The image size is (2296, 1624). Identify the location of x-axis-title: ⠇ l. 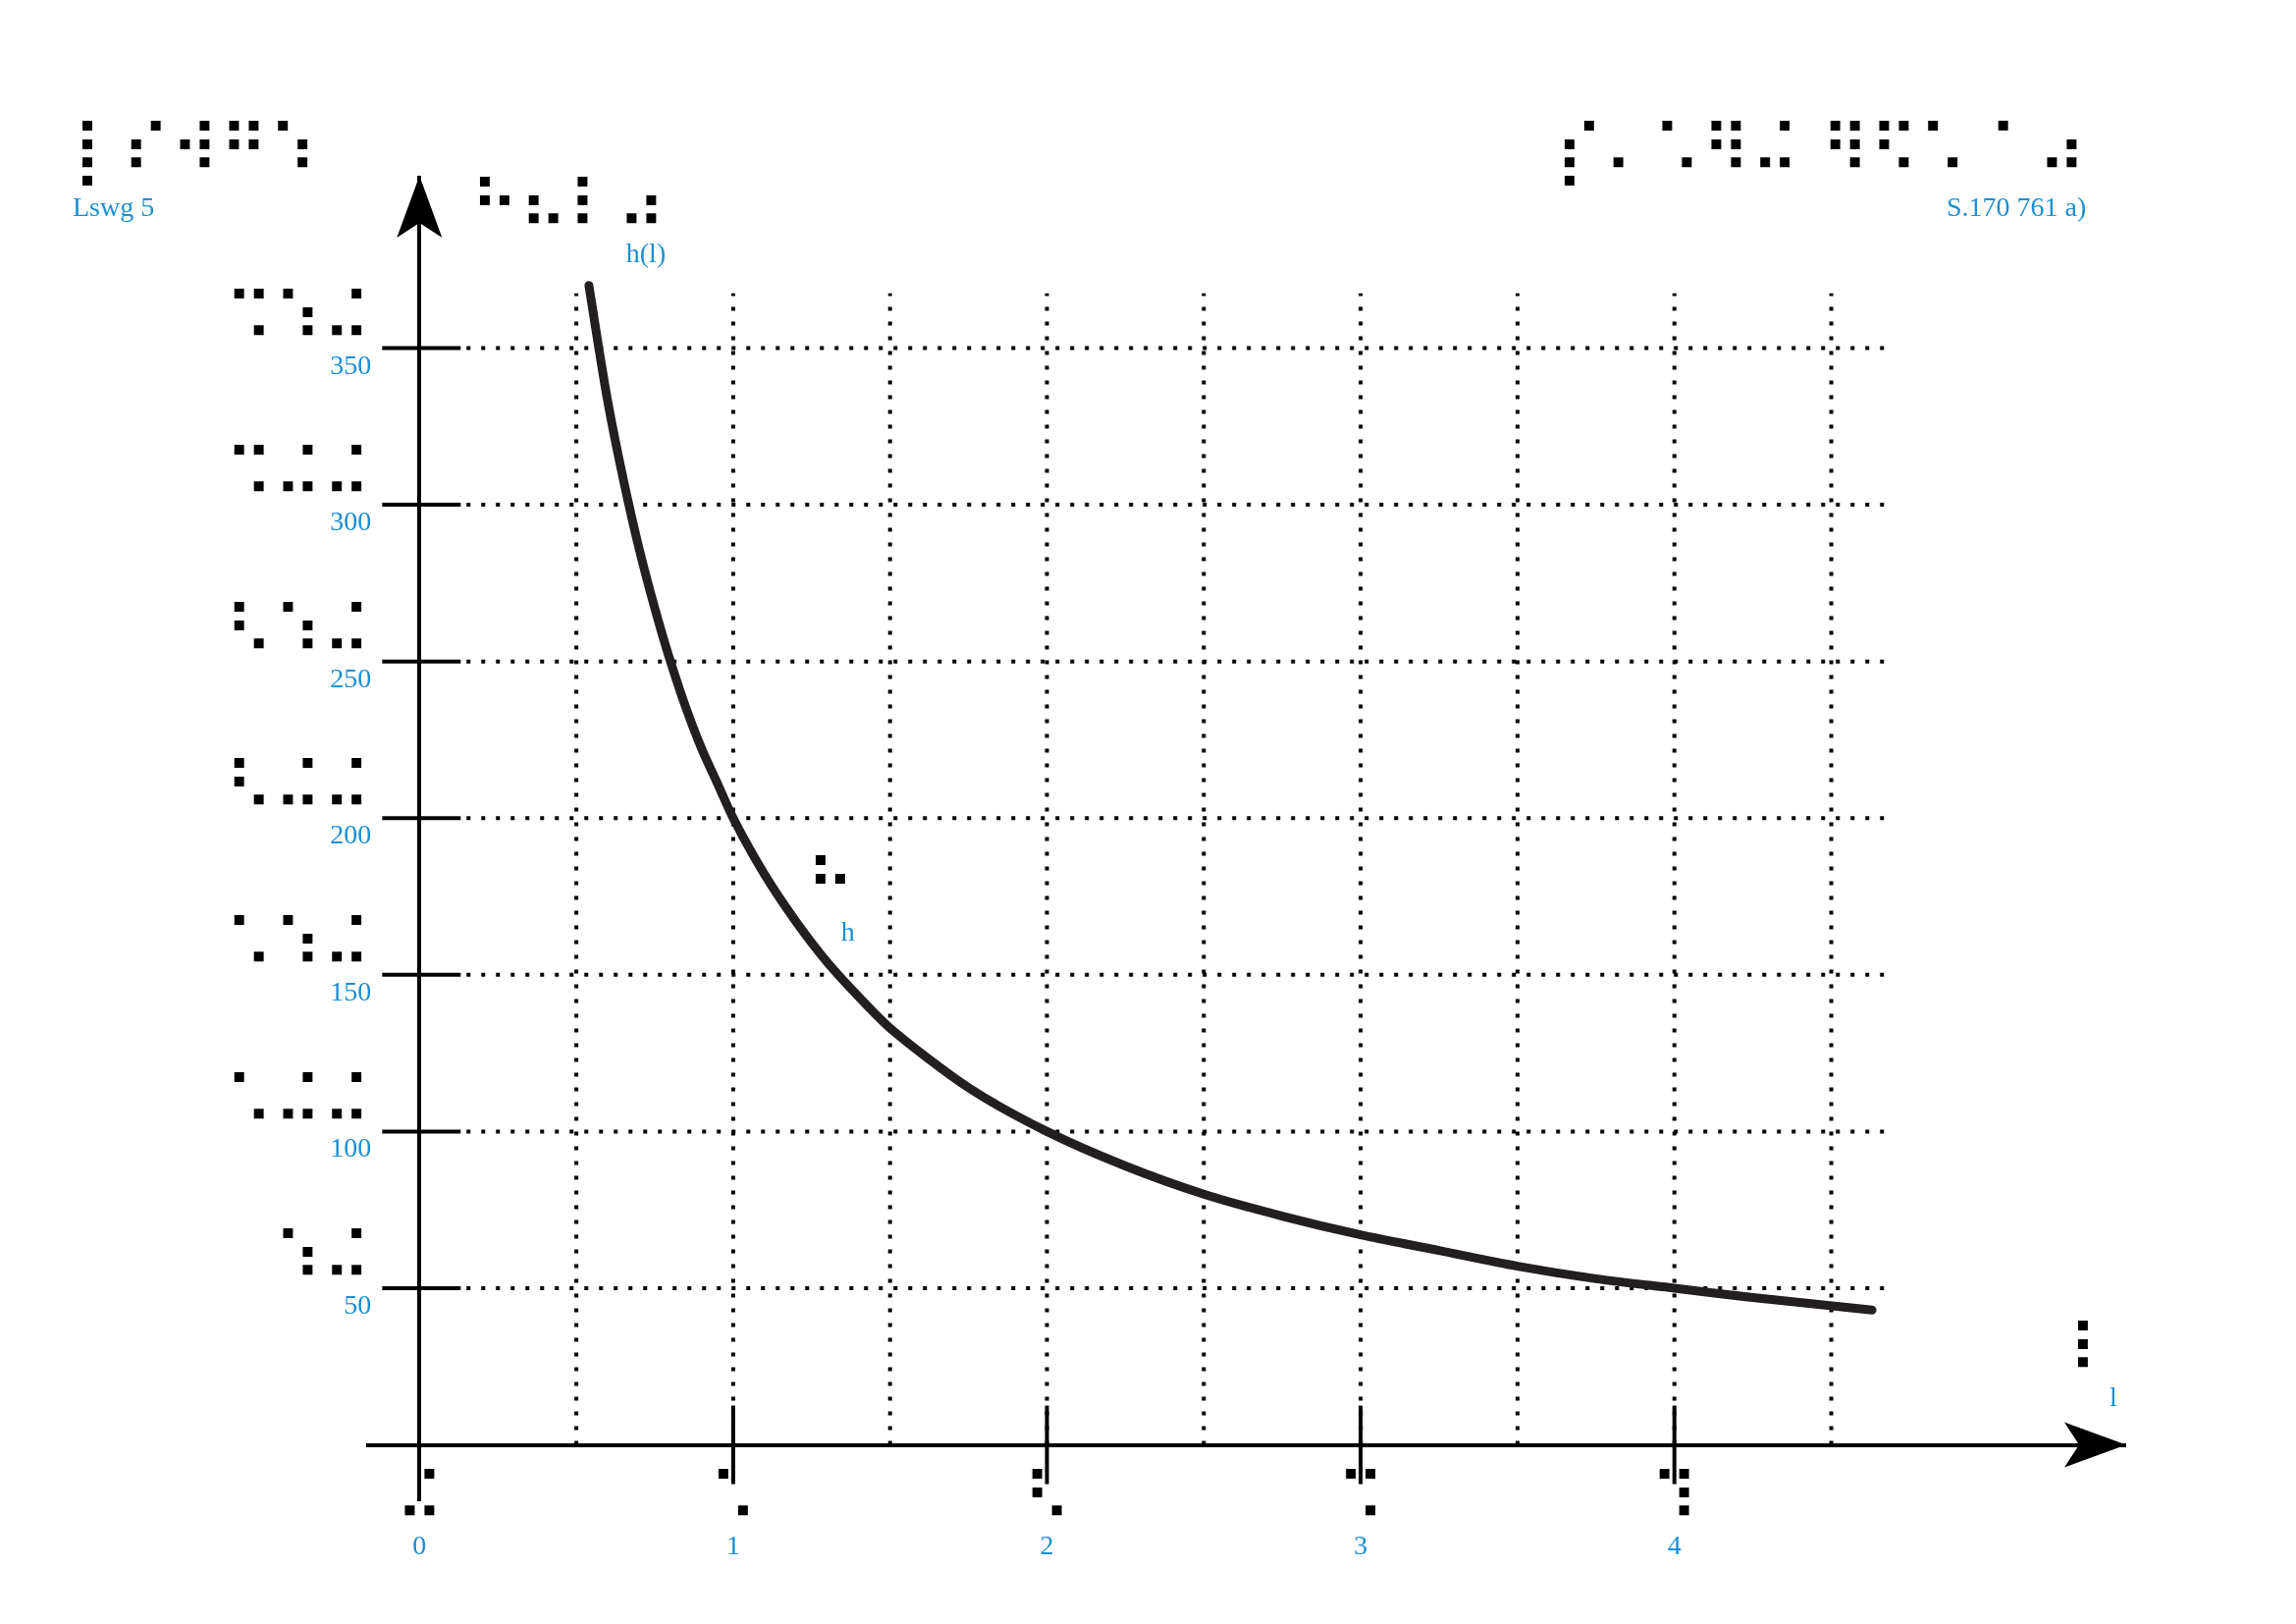
(2093, 1361).